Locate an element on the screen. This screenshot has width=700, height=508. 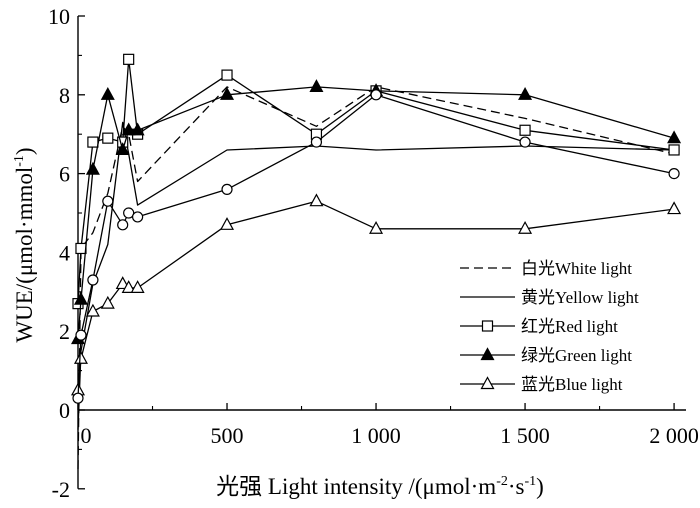
legend-label: 绿光Green light is located at coordinates (576, 355).